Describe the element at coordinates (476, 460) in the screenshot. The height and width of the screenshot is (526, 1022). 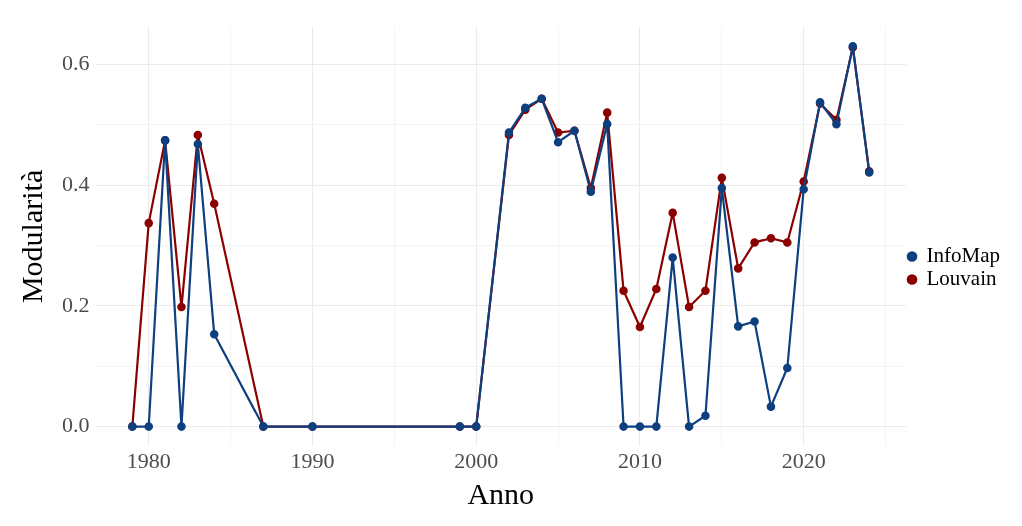
I see `x-tick-label: 2000` at that location.